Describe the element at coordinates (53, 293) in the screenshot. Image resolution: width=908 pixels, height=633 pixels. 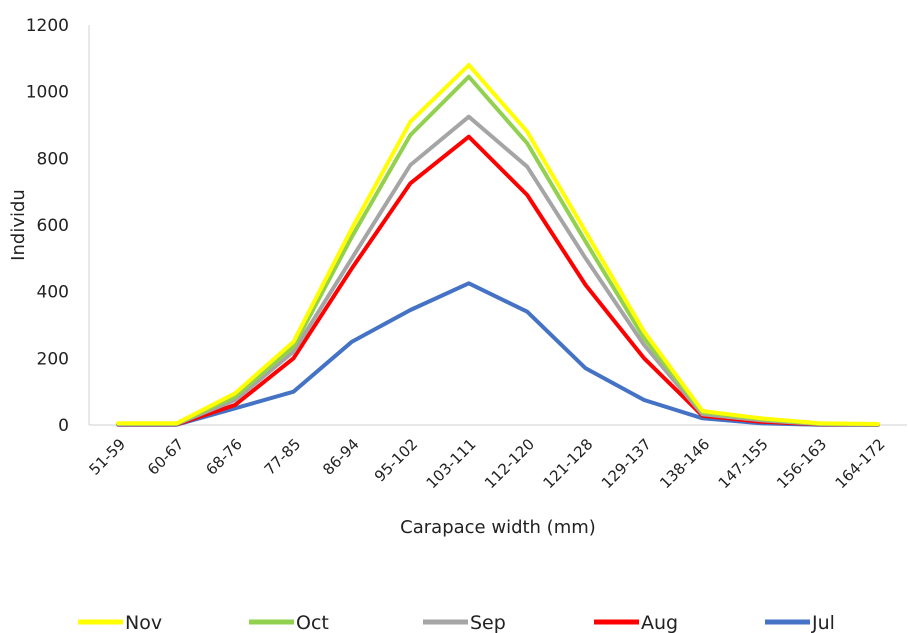
I see `y-tick-label: 400` at that location.